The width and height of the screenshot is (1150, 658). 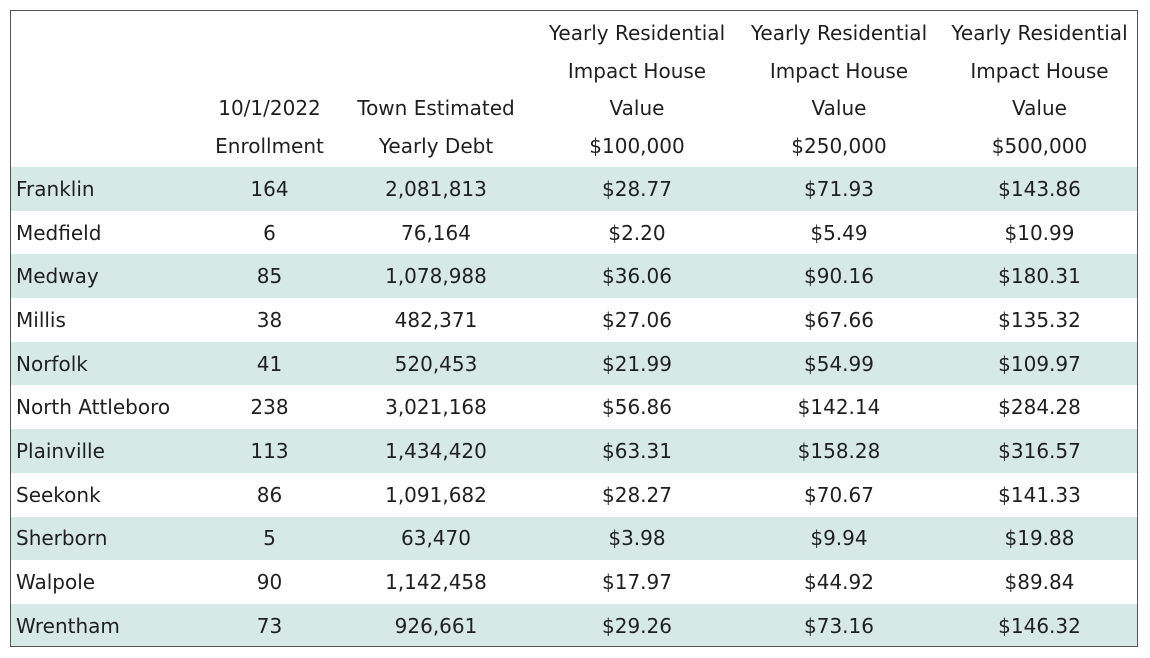 What do you see at coordinates (107, 363) in the screenshot?
I see `town-name-cell: Norfolk` at bounding box center [107, 363].